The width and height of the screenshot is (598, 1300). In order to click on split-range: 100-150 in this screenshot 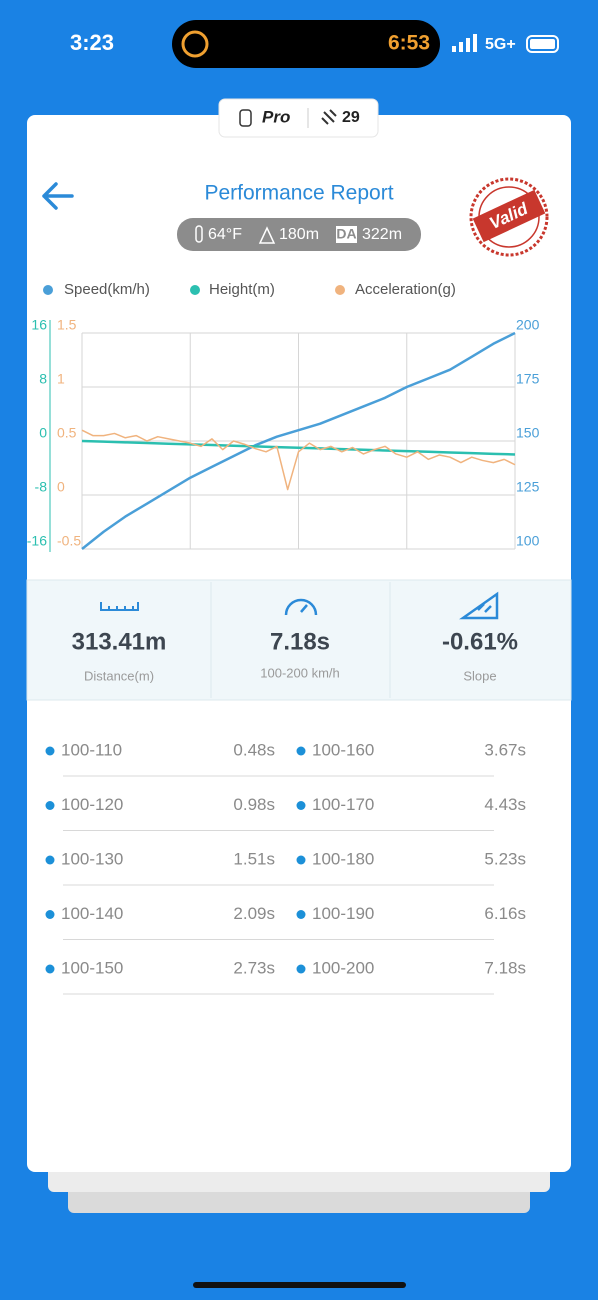, I will do `click(92, 967)`.